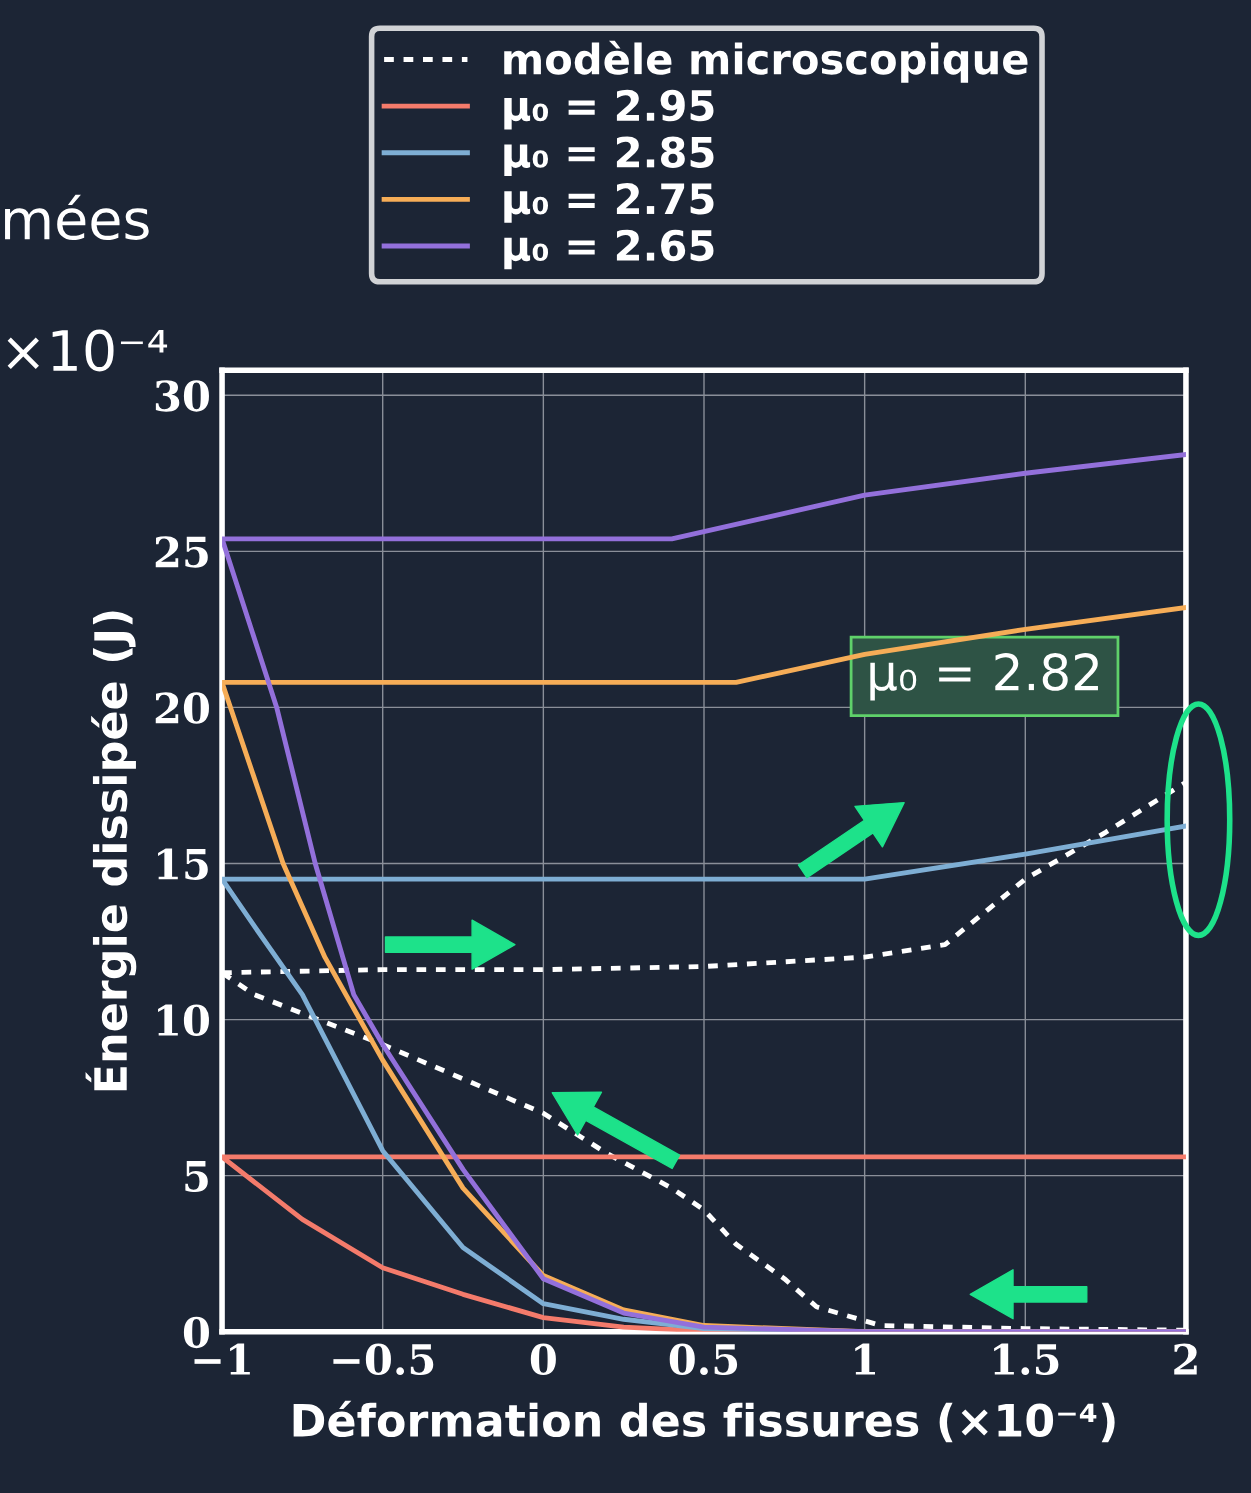  I want to click on legend-label: modèle microscopique, so click(766, 61).